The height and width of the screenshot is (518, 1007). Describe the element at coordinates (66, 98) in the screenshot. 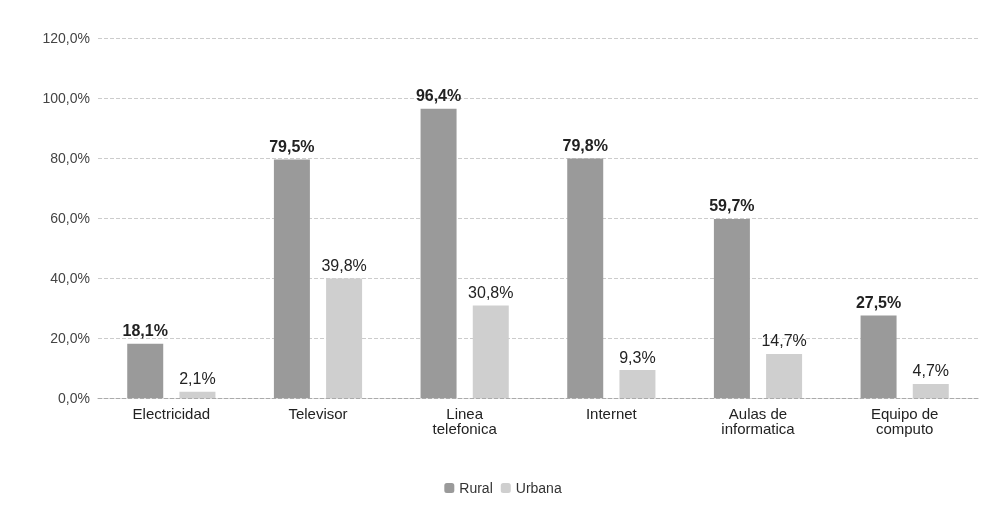

I see `y-tick-label: 100,0%` at that location.